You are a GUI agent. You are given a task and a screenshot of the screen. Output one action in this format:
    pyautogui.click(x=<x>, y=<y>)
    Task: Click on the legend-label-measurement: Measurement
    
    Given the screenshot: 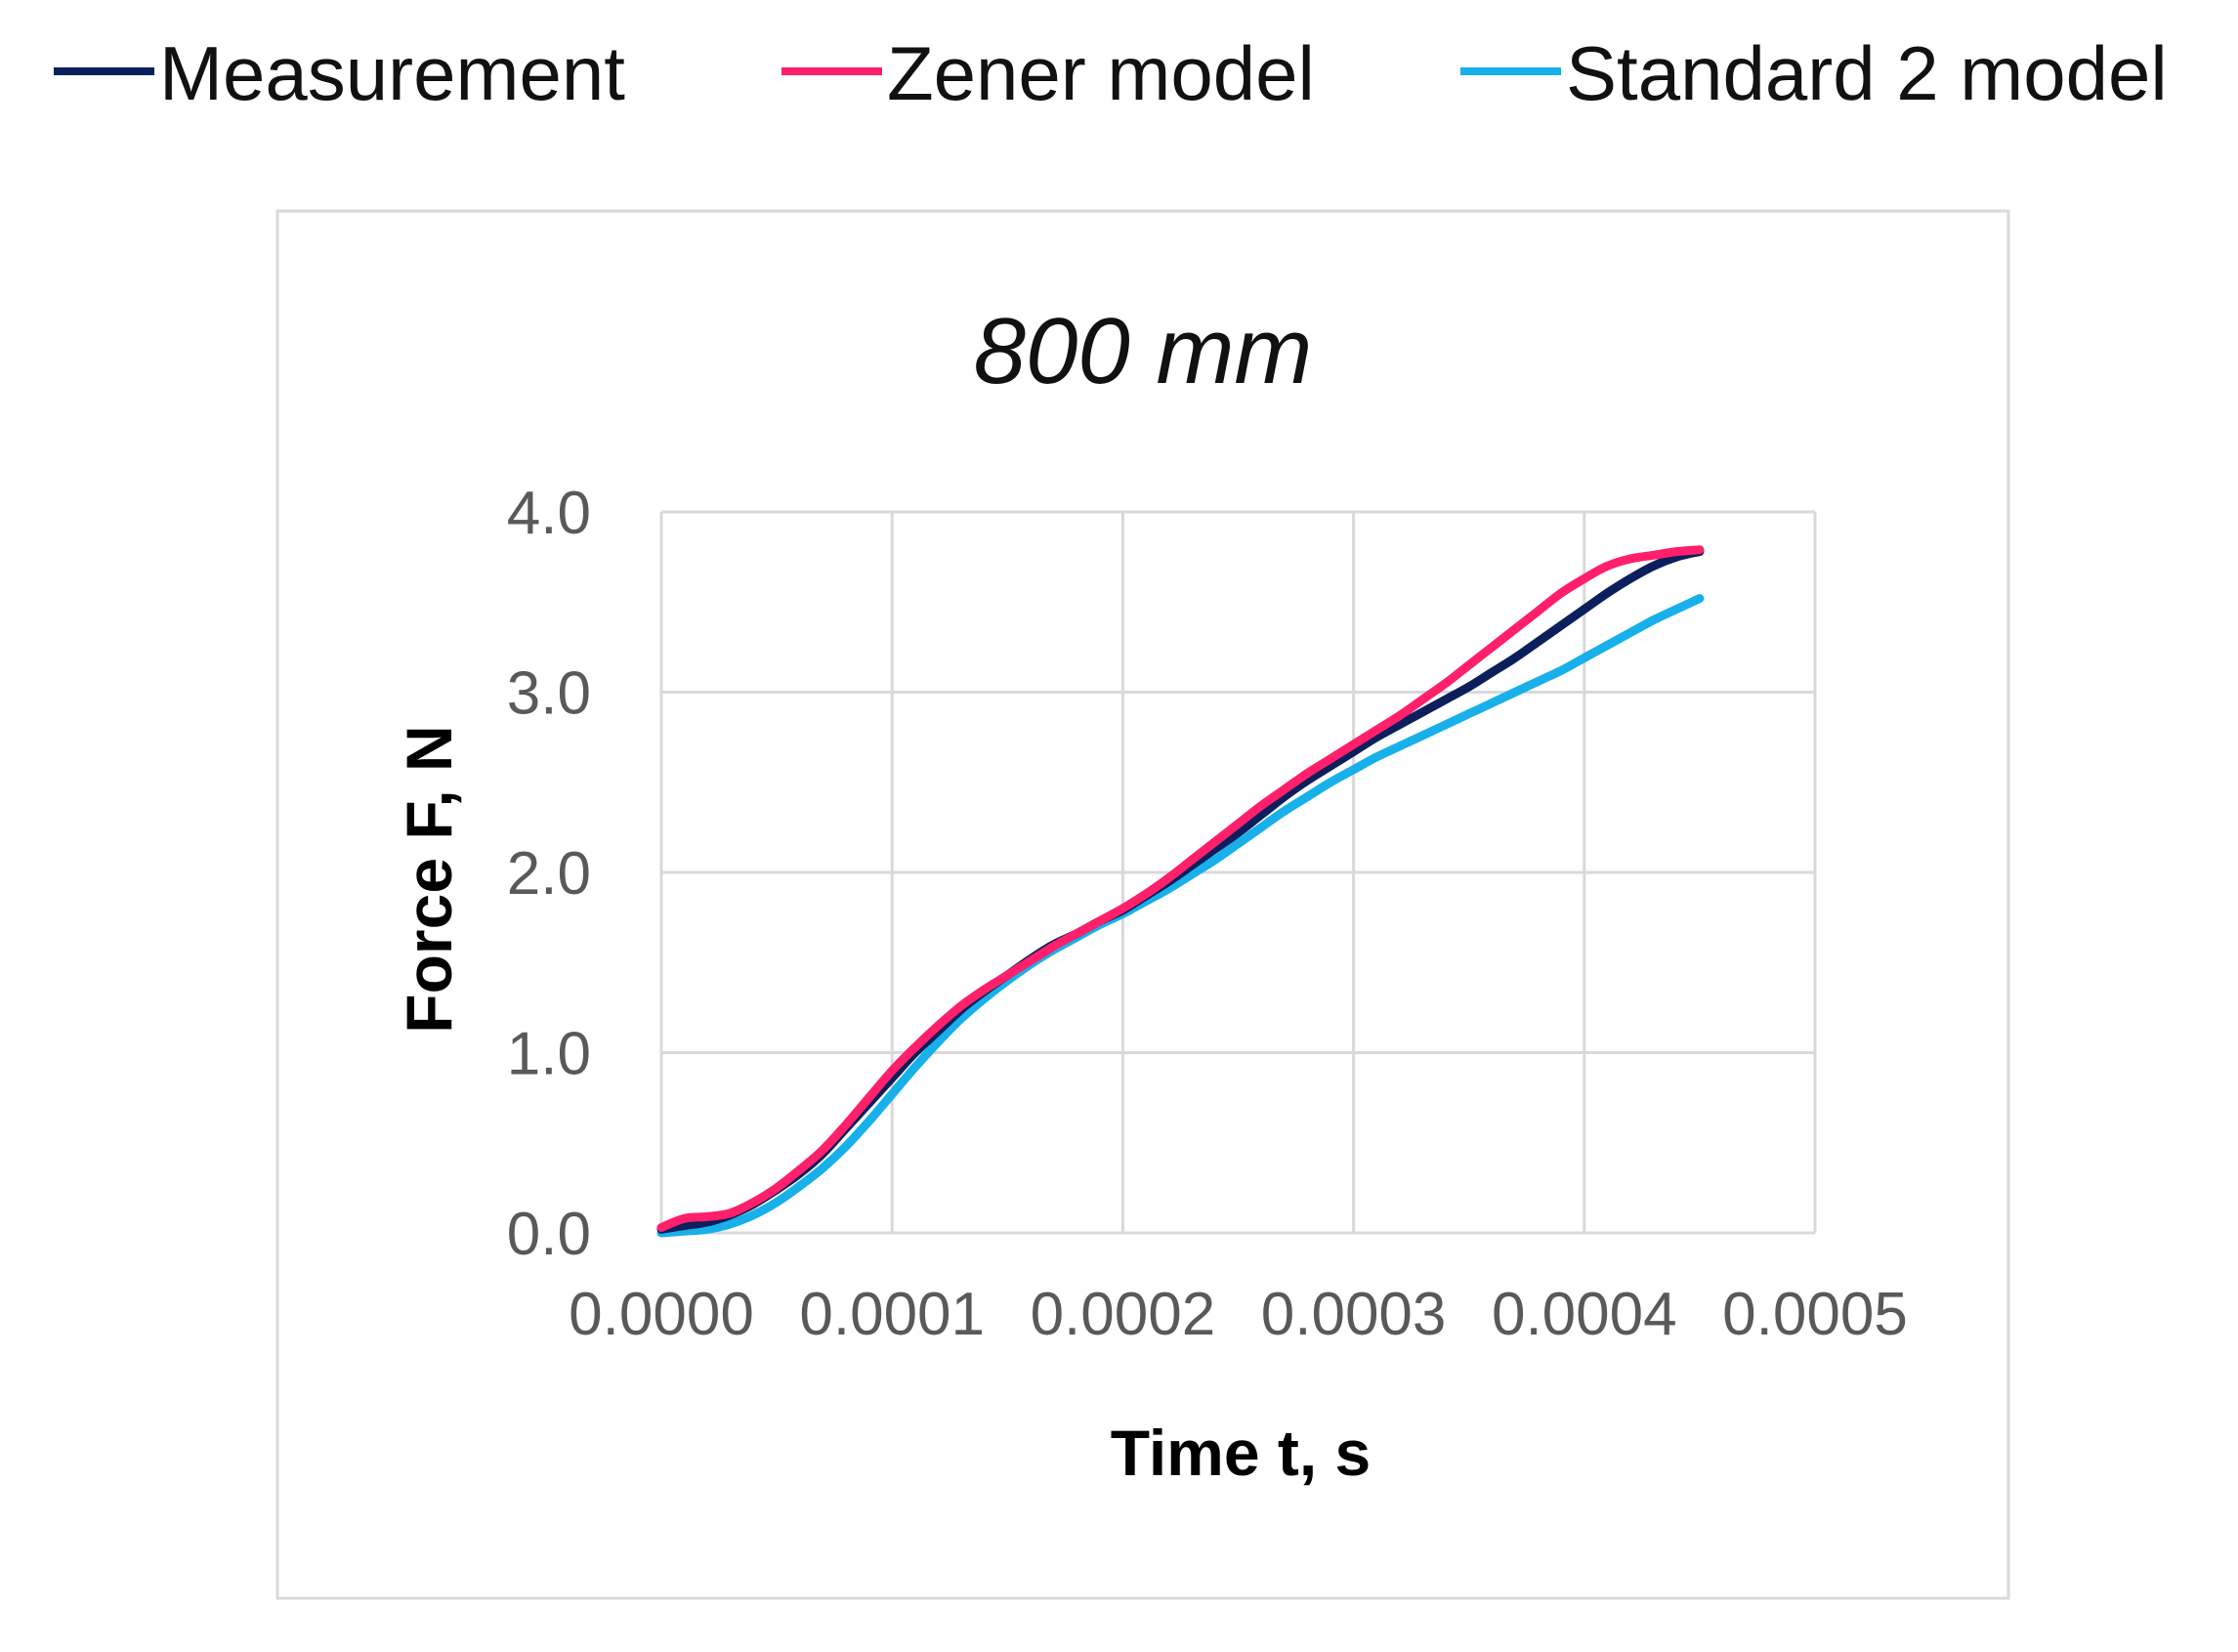 What is the action you would take?
    pyautogui.click(x=392, y=73)
    